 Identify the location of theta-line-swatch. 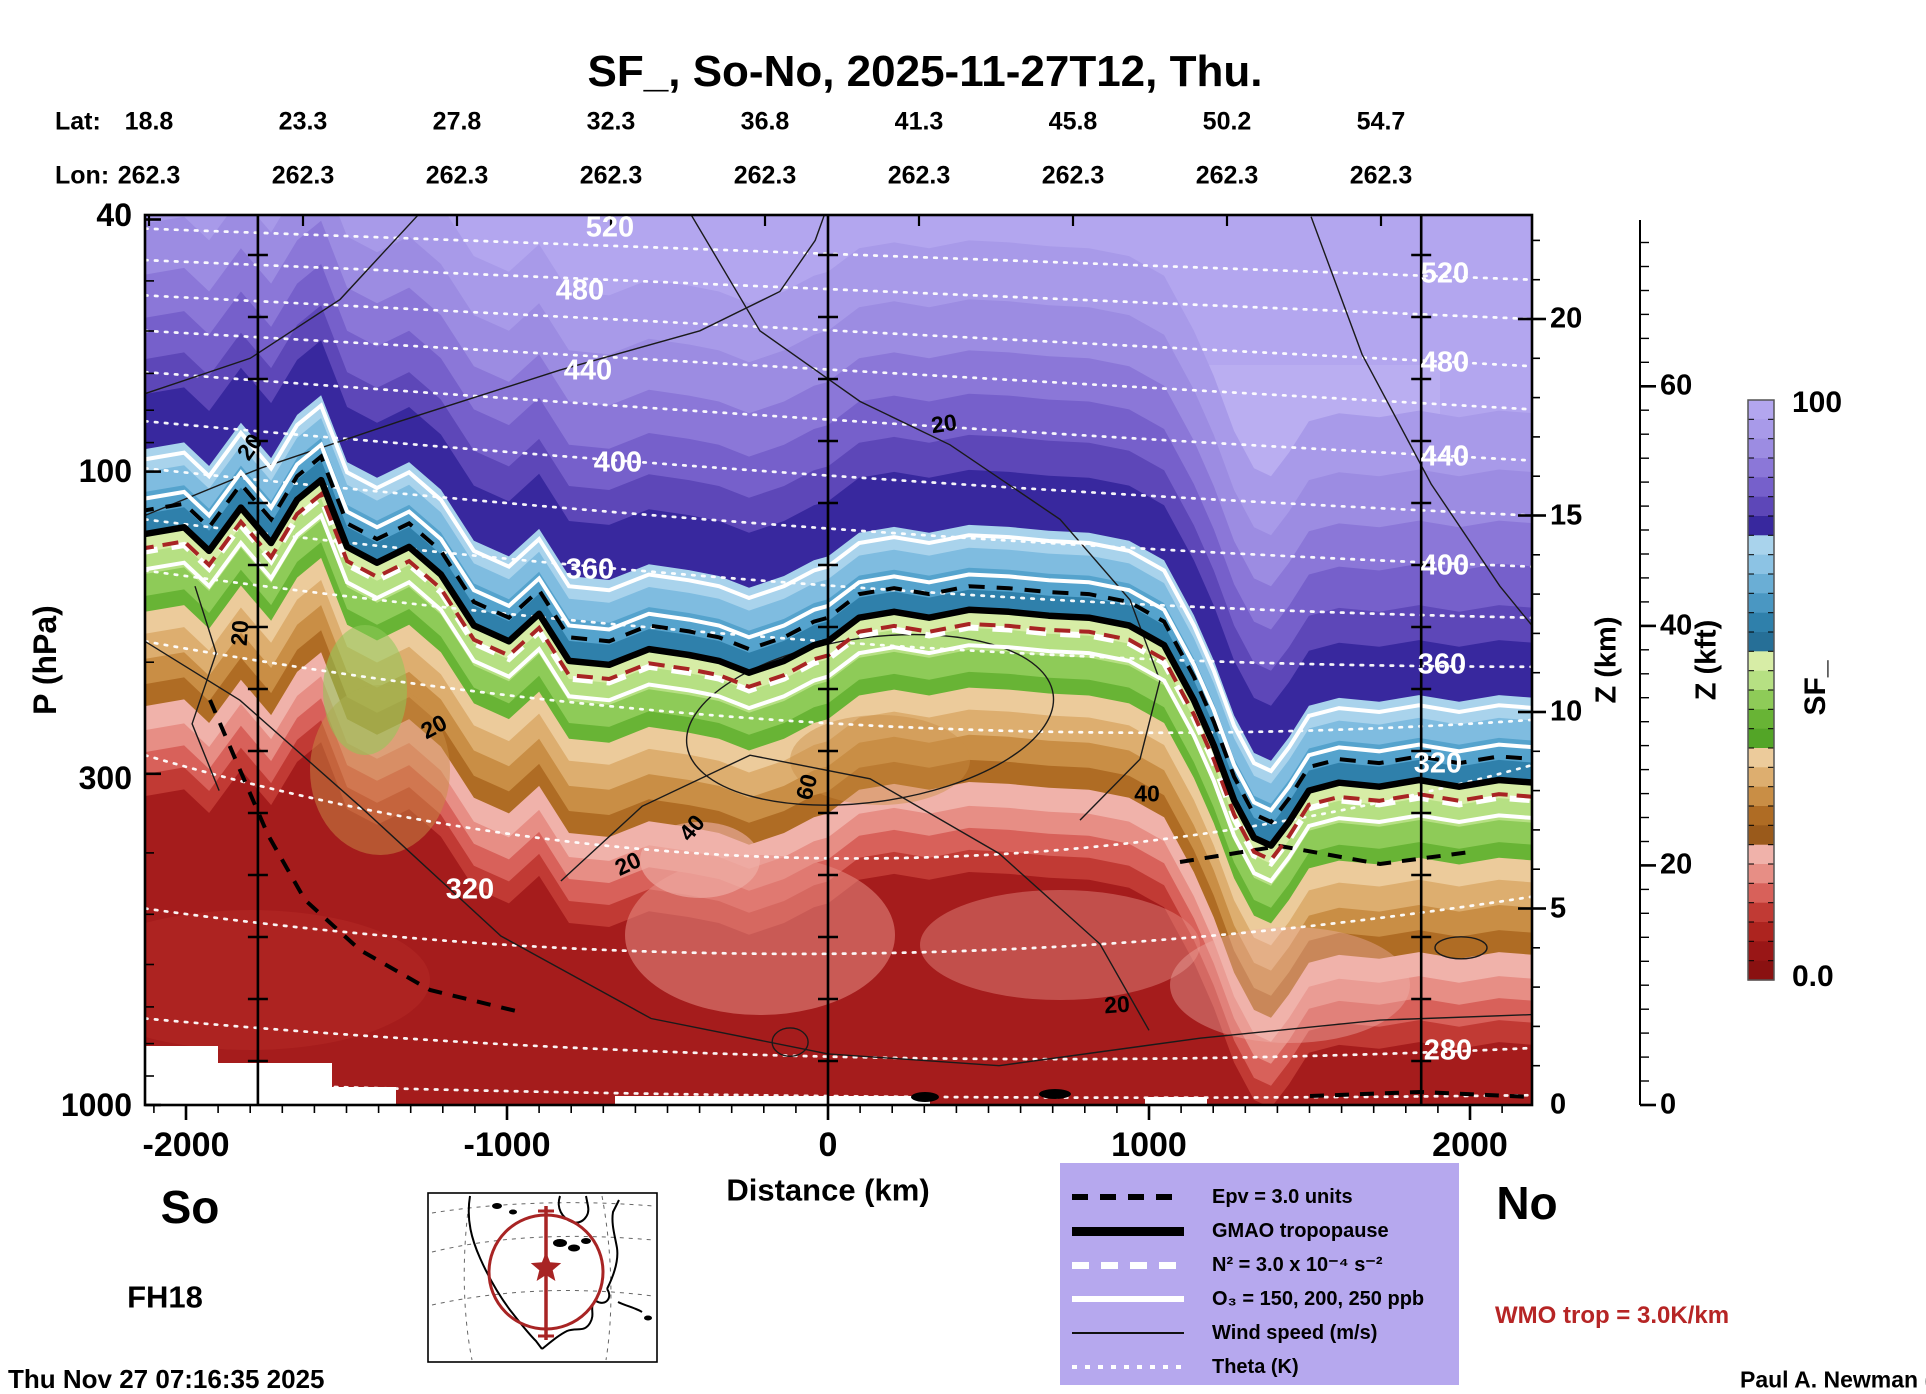
(1128, 1367).